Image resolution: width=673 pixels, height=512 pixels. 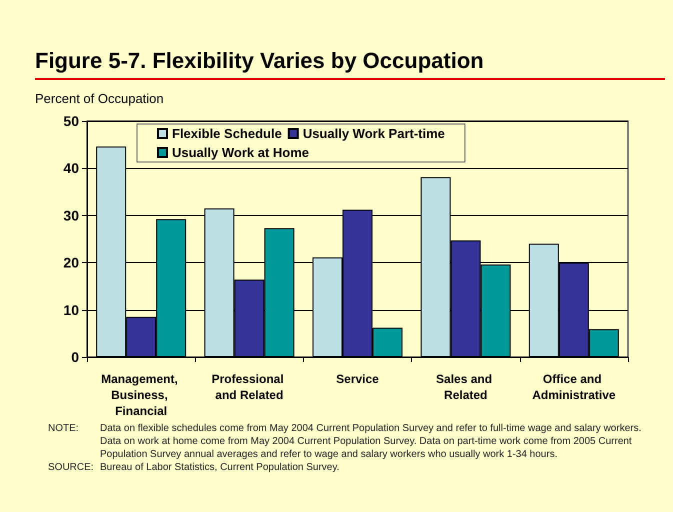 I want to click on x-tick-label: Office and Administrative, so click(x=574, y=387).